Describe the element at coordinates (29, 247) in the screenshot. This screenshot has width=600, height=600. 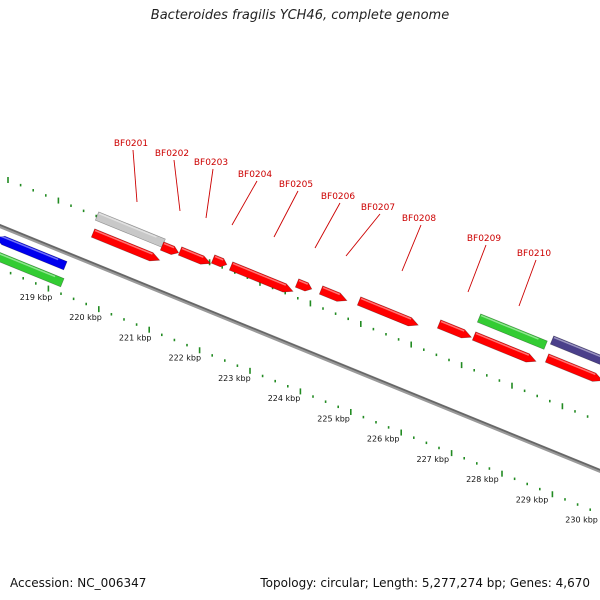
I see `blue-feature-shine` at that location.